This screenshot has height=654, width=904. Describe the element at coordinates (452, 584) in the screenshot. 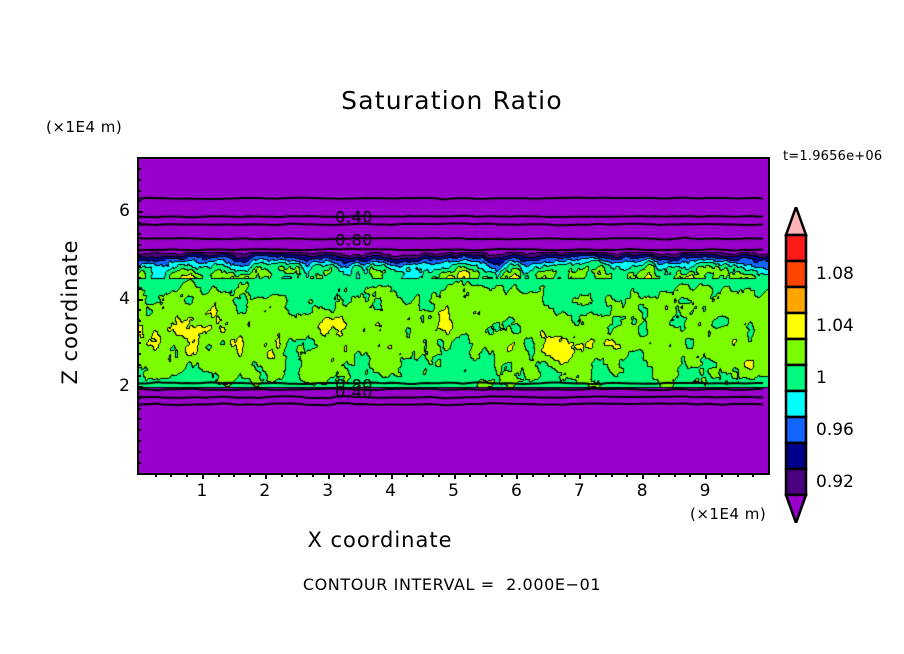

I see `contour-interval-note: CONTOUR INTERVAL = 2.000E−01` at that location.